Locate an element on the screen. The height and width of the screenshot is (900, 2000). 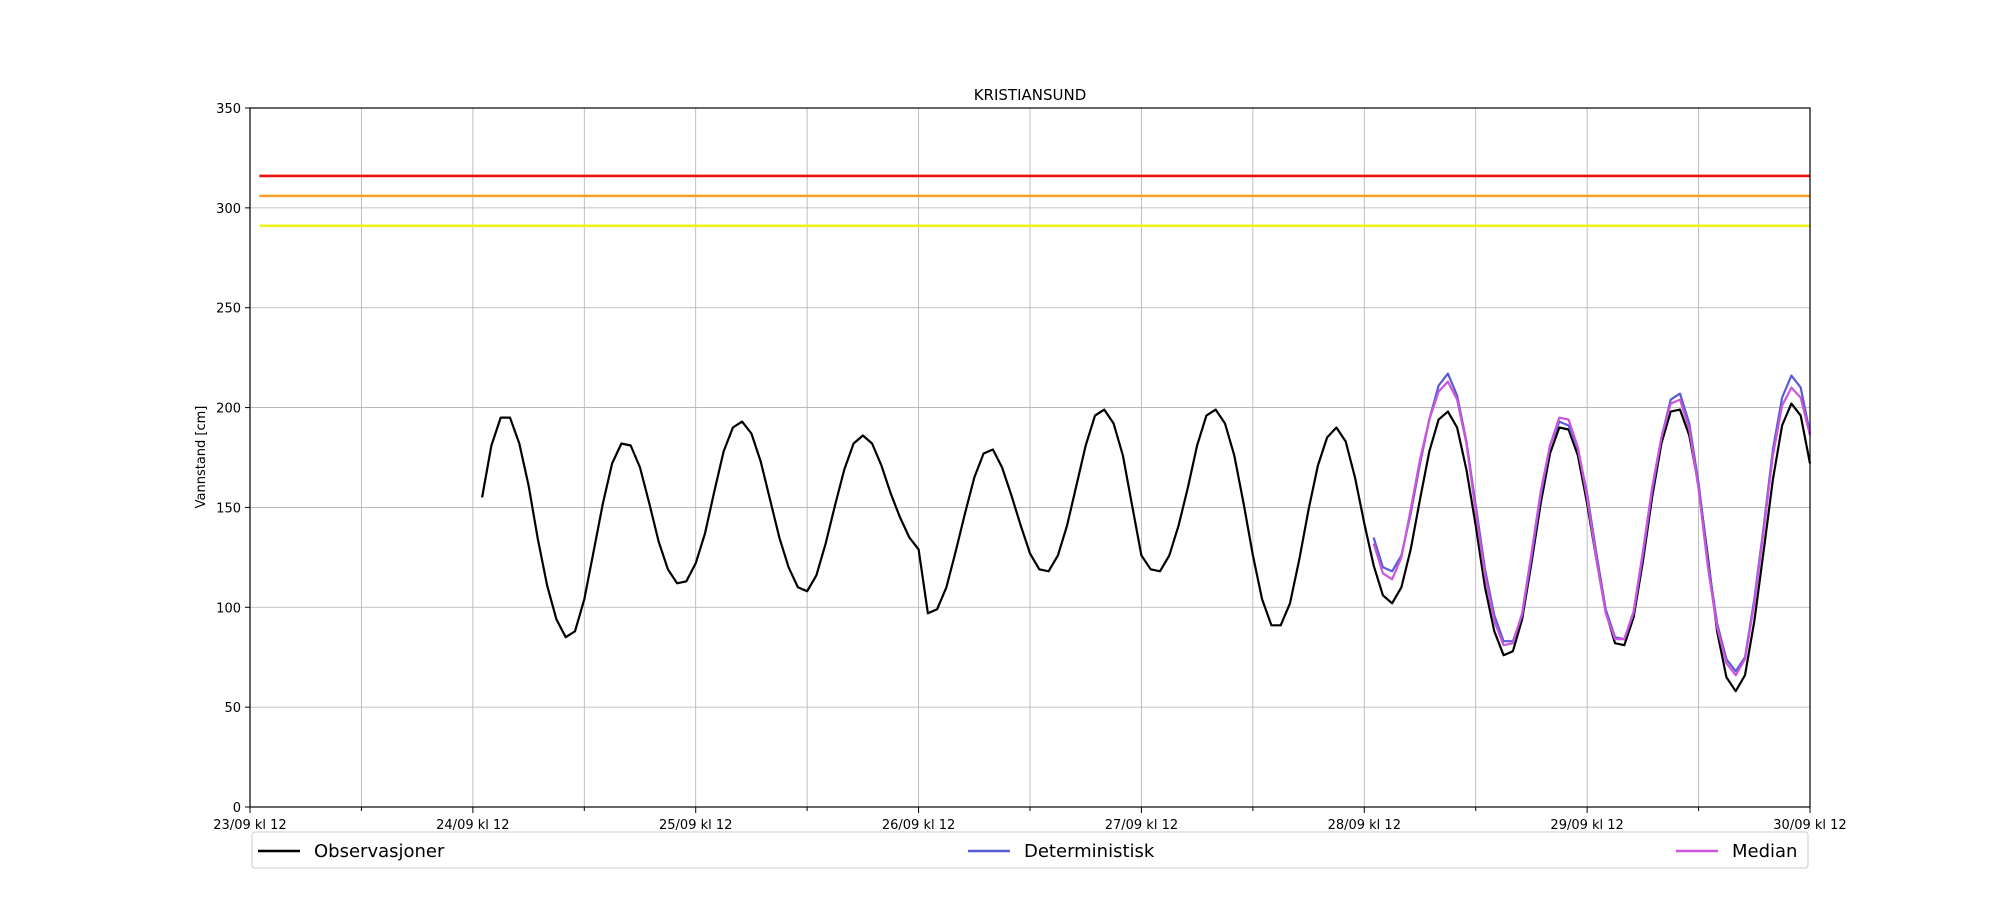
y-axis-label: Vannstand [cm] is located at coordinates (201, 457).